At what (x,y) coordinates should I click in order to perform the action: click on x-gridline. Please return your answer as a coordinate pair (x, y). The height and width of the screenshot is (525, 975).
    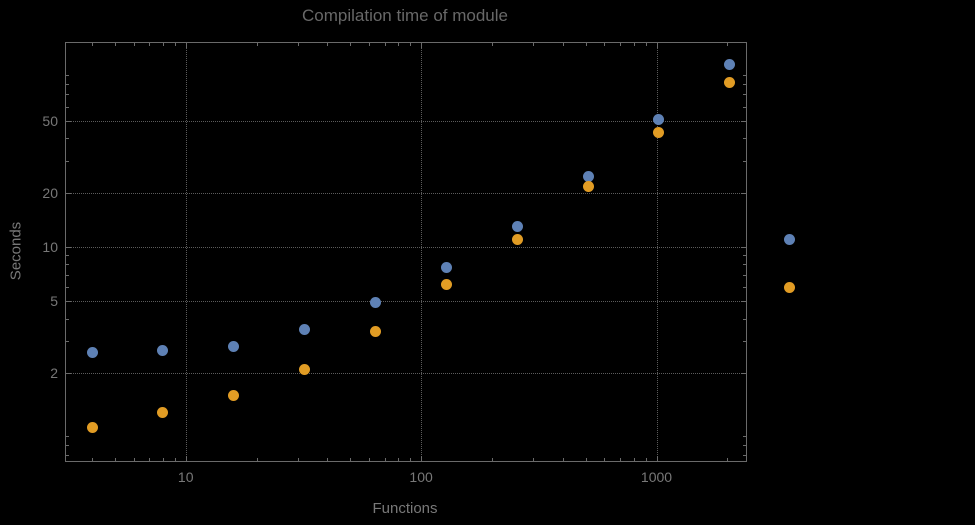
    Looking at the image, I should click on (422, 252).